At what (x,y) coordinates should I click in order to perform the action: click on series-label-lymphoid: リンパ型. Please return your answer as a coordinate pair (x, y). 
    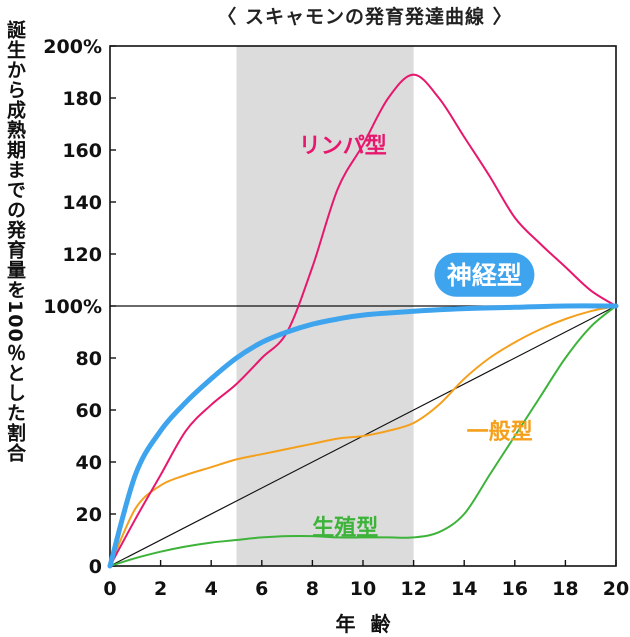
    Looking at the image, I should click on (343, 146).